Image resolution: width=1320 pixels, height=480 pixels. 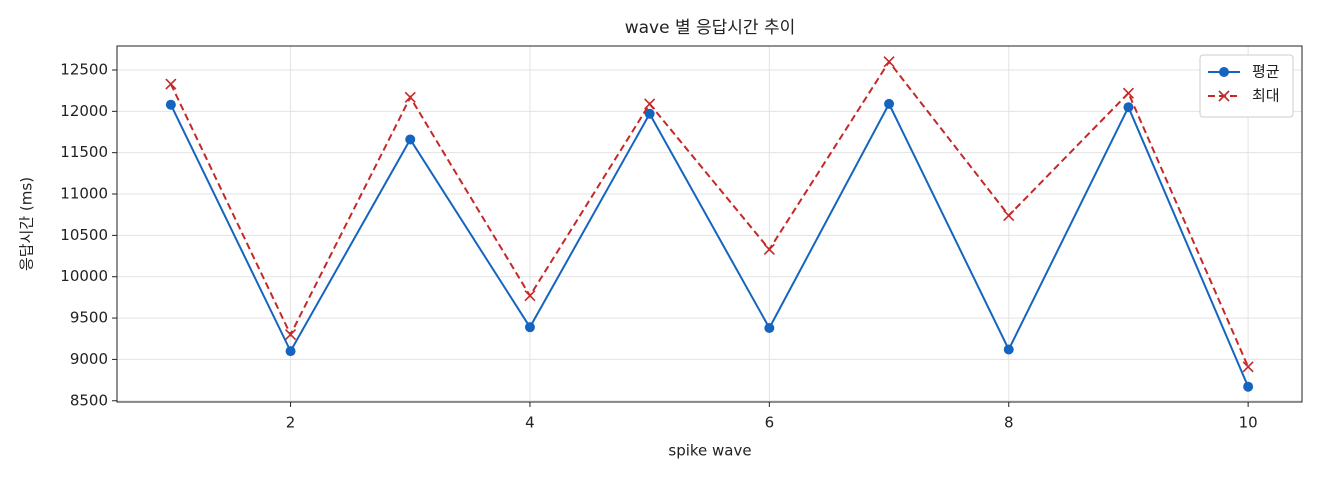 I want to click on x-axis-label: spike wave, so click(x=709, y=451).